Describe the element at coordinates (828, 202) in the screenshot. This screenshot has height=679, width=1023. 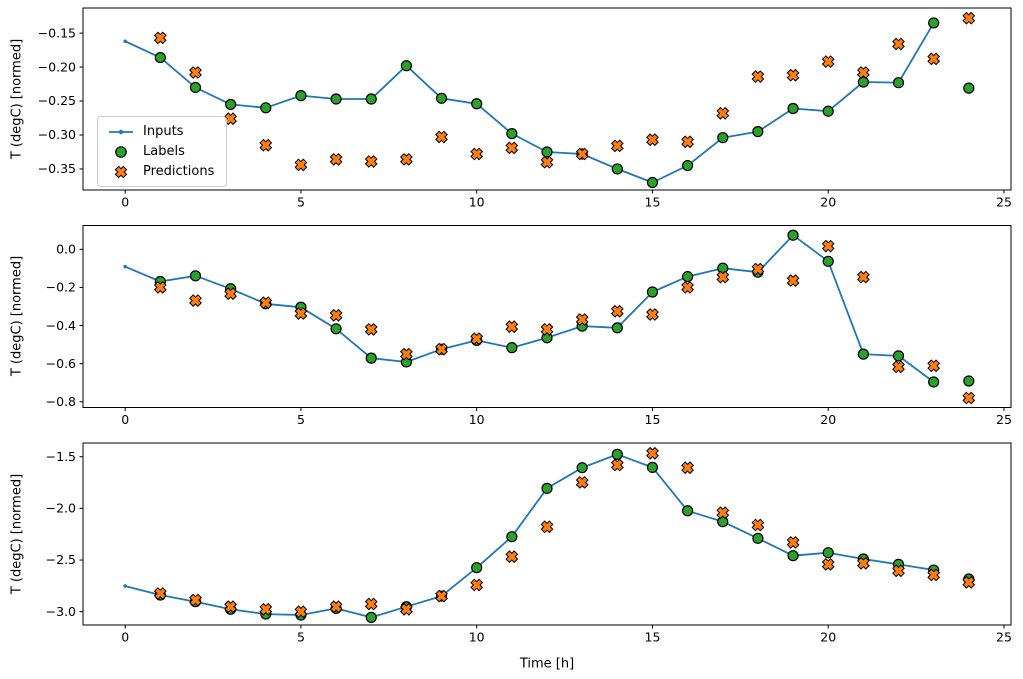
I see `subplot-1-x-tick-label: 20` at that location.